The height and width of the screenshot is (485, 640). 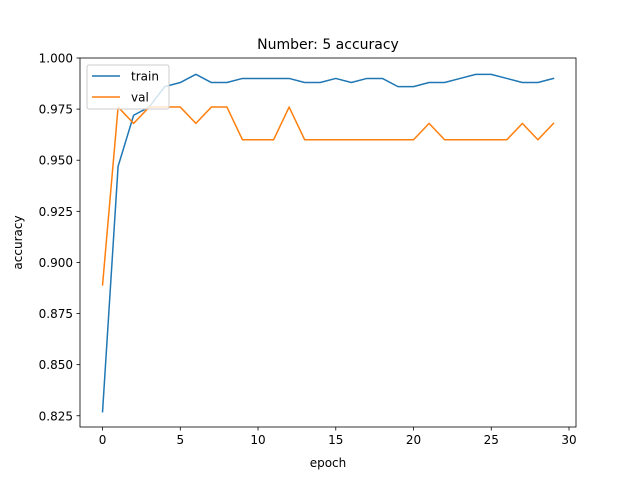 What do you see at coordinates (56, 263) in the screenshot?
I see `y-tick-label: 0.900` at bounding box center [56, 263].